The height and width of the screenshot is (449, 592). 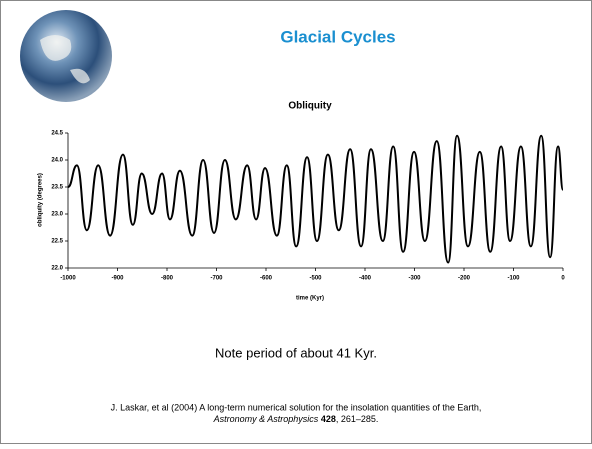 What do you see at coordinates (57, 269) in the screenshot?
I see `y-tick-label: 22.0` at bounding box center [57, 269].